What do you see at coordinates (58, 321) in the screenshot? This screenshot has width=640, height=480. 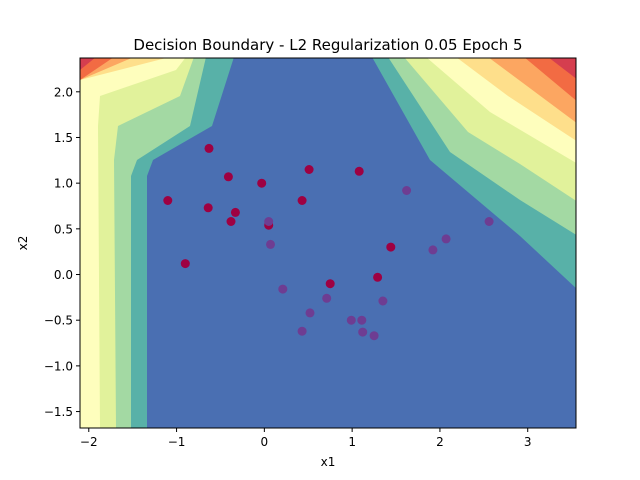 I see `y-tick-label: −0.5` at bounding box center [58, 321].